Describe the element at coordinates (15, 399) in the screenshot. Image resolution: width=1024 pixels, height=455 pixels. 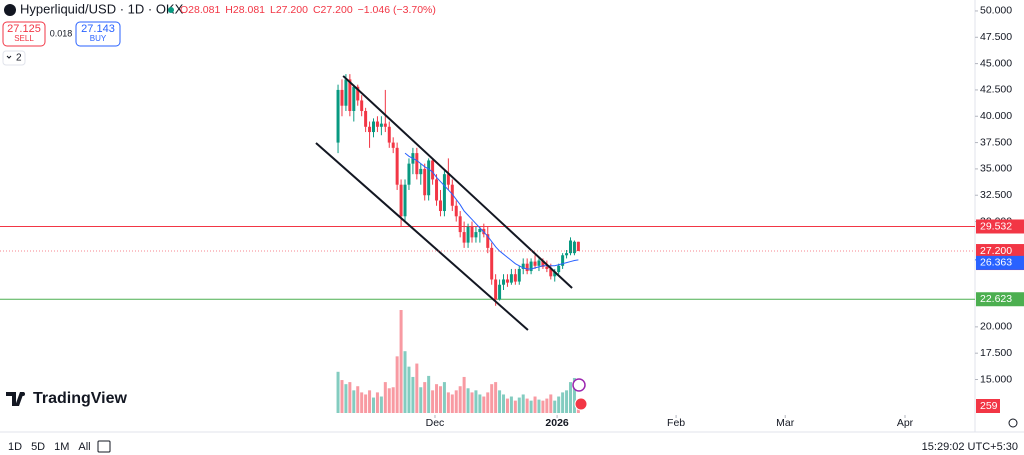
I see `logo-icon` at that location.